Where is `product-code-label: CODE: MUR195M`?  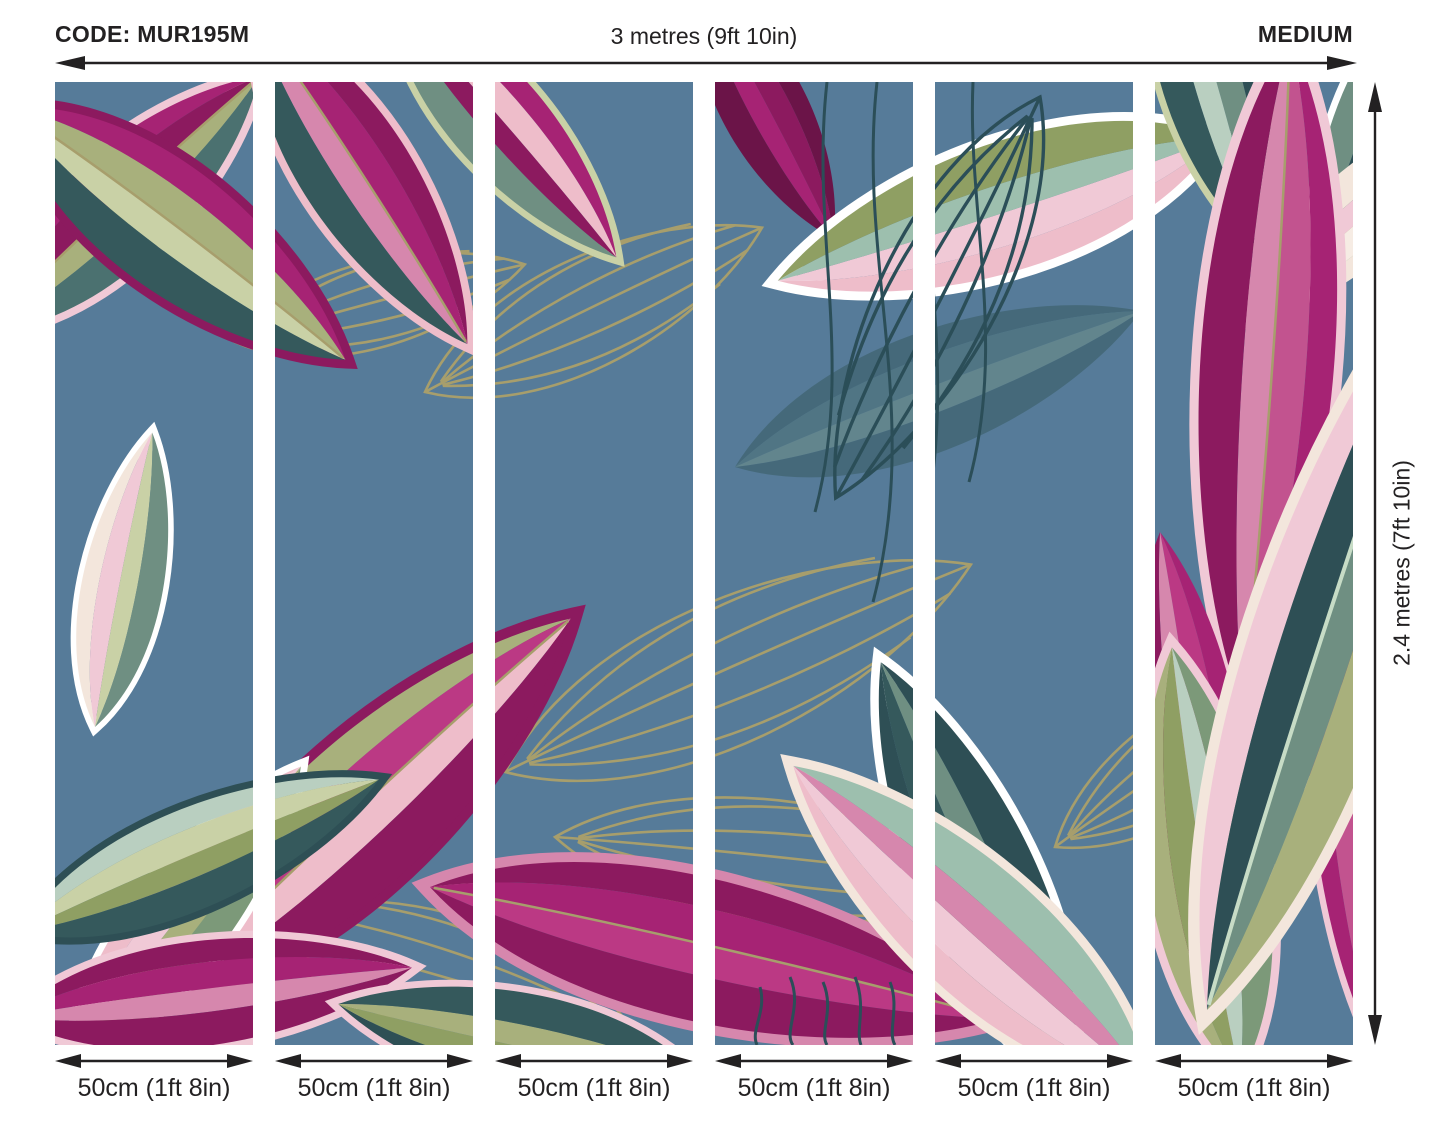
product-code-label: CODE: MUR195M is located at coordinates (152, 34).